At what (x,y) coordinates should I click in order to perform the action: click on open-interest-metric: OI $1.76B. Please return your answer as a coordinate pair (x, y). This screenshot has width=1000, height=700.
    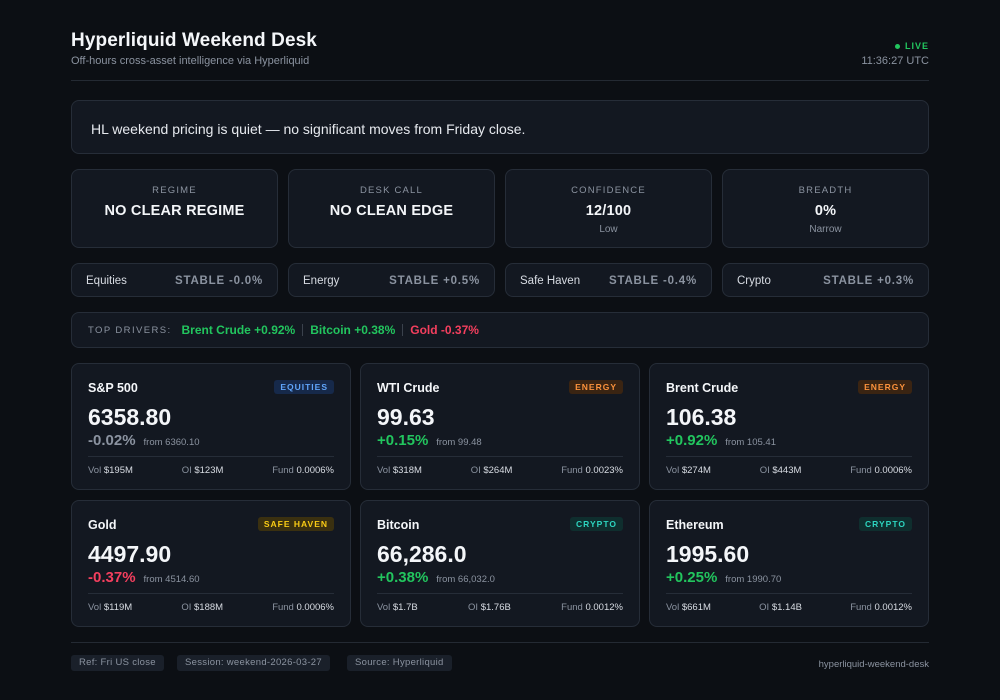
    Looking at the image, I should click on (489, 607).